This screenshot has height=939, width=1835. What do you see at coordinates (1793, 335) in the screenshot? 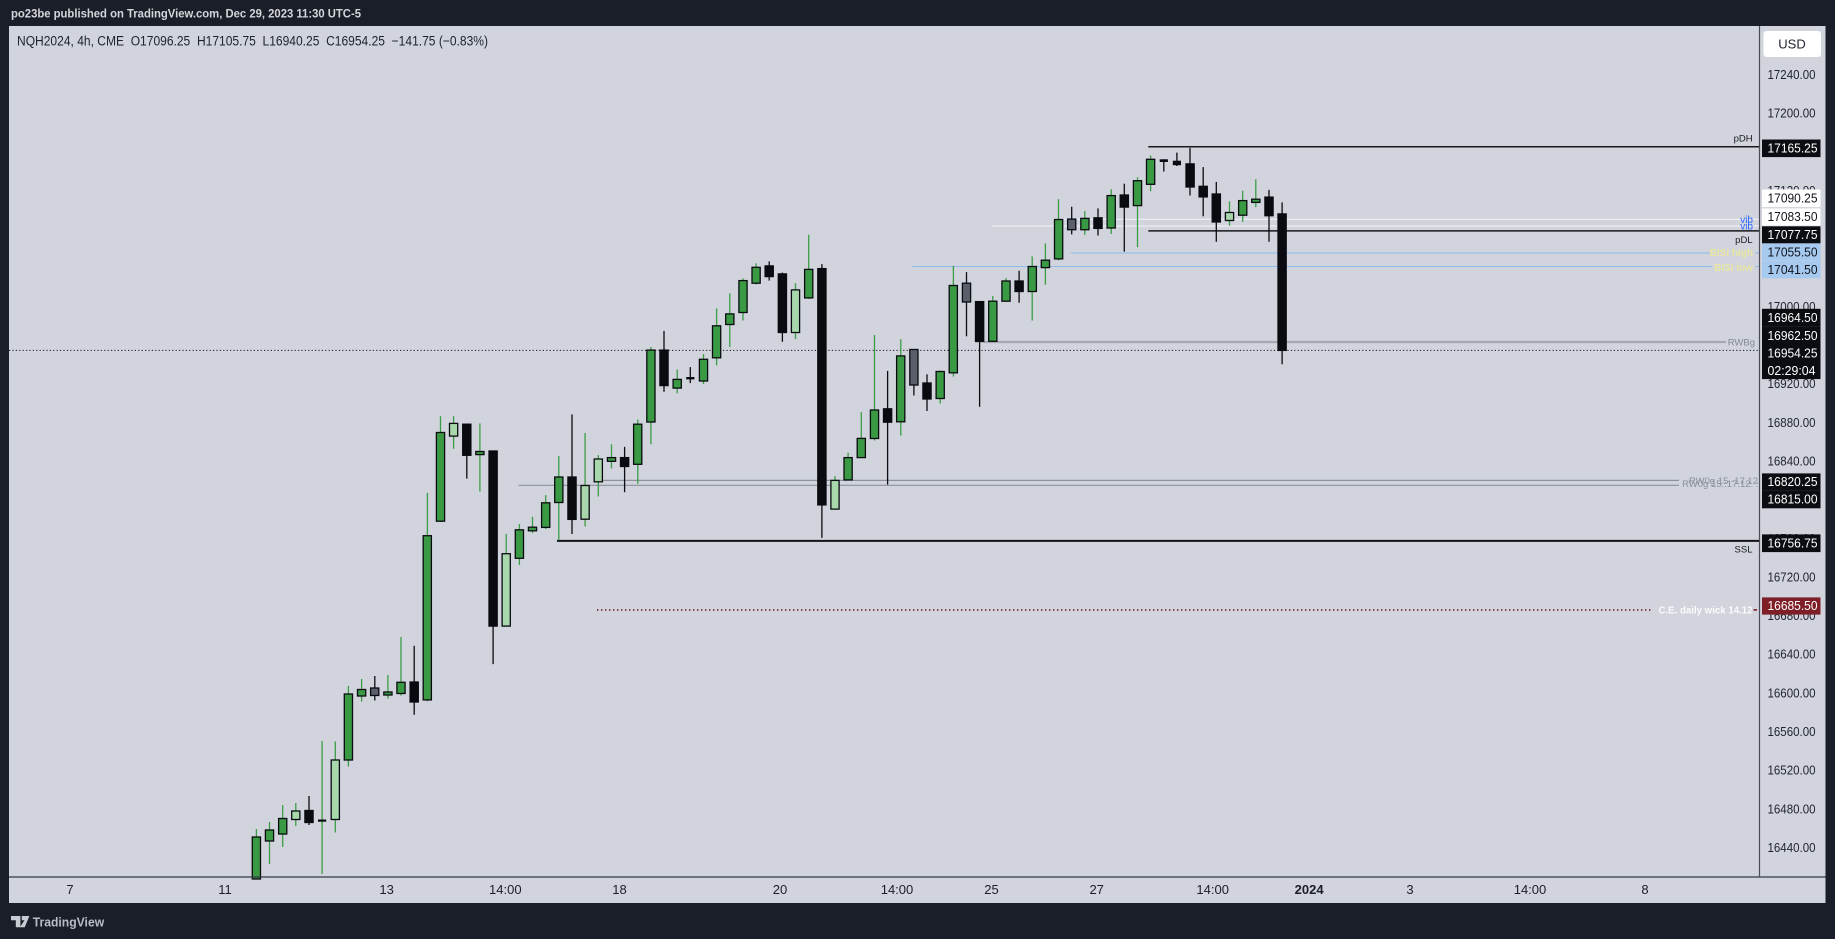
I see `svg-text: 16962.50` at bounding box center [1793, 335].